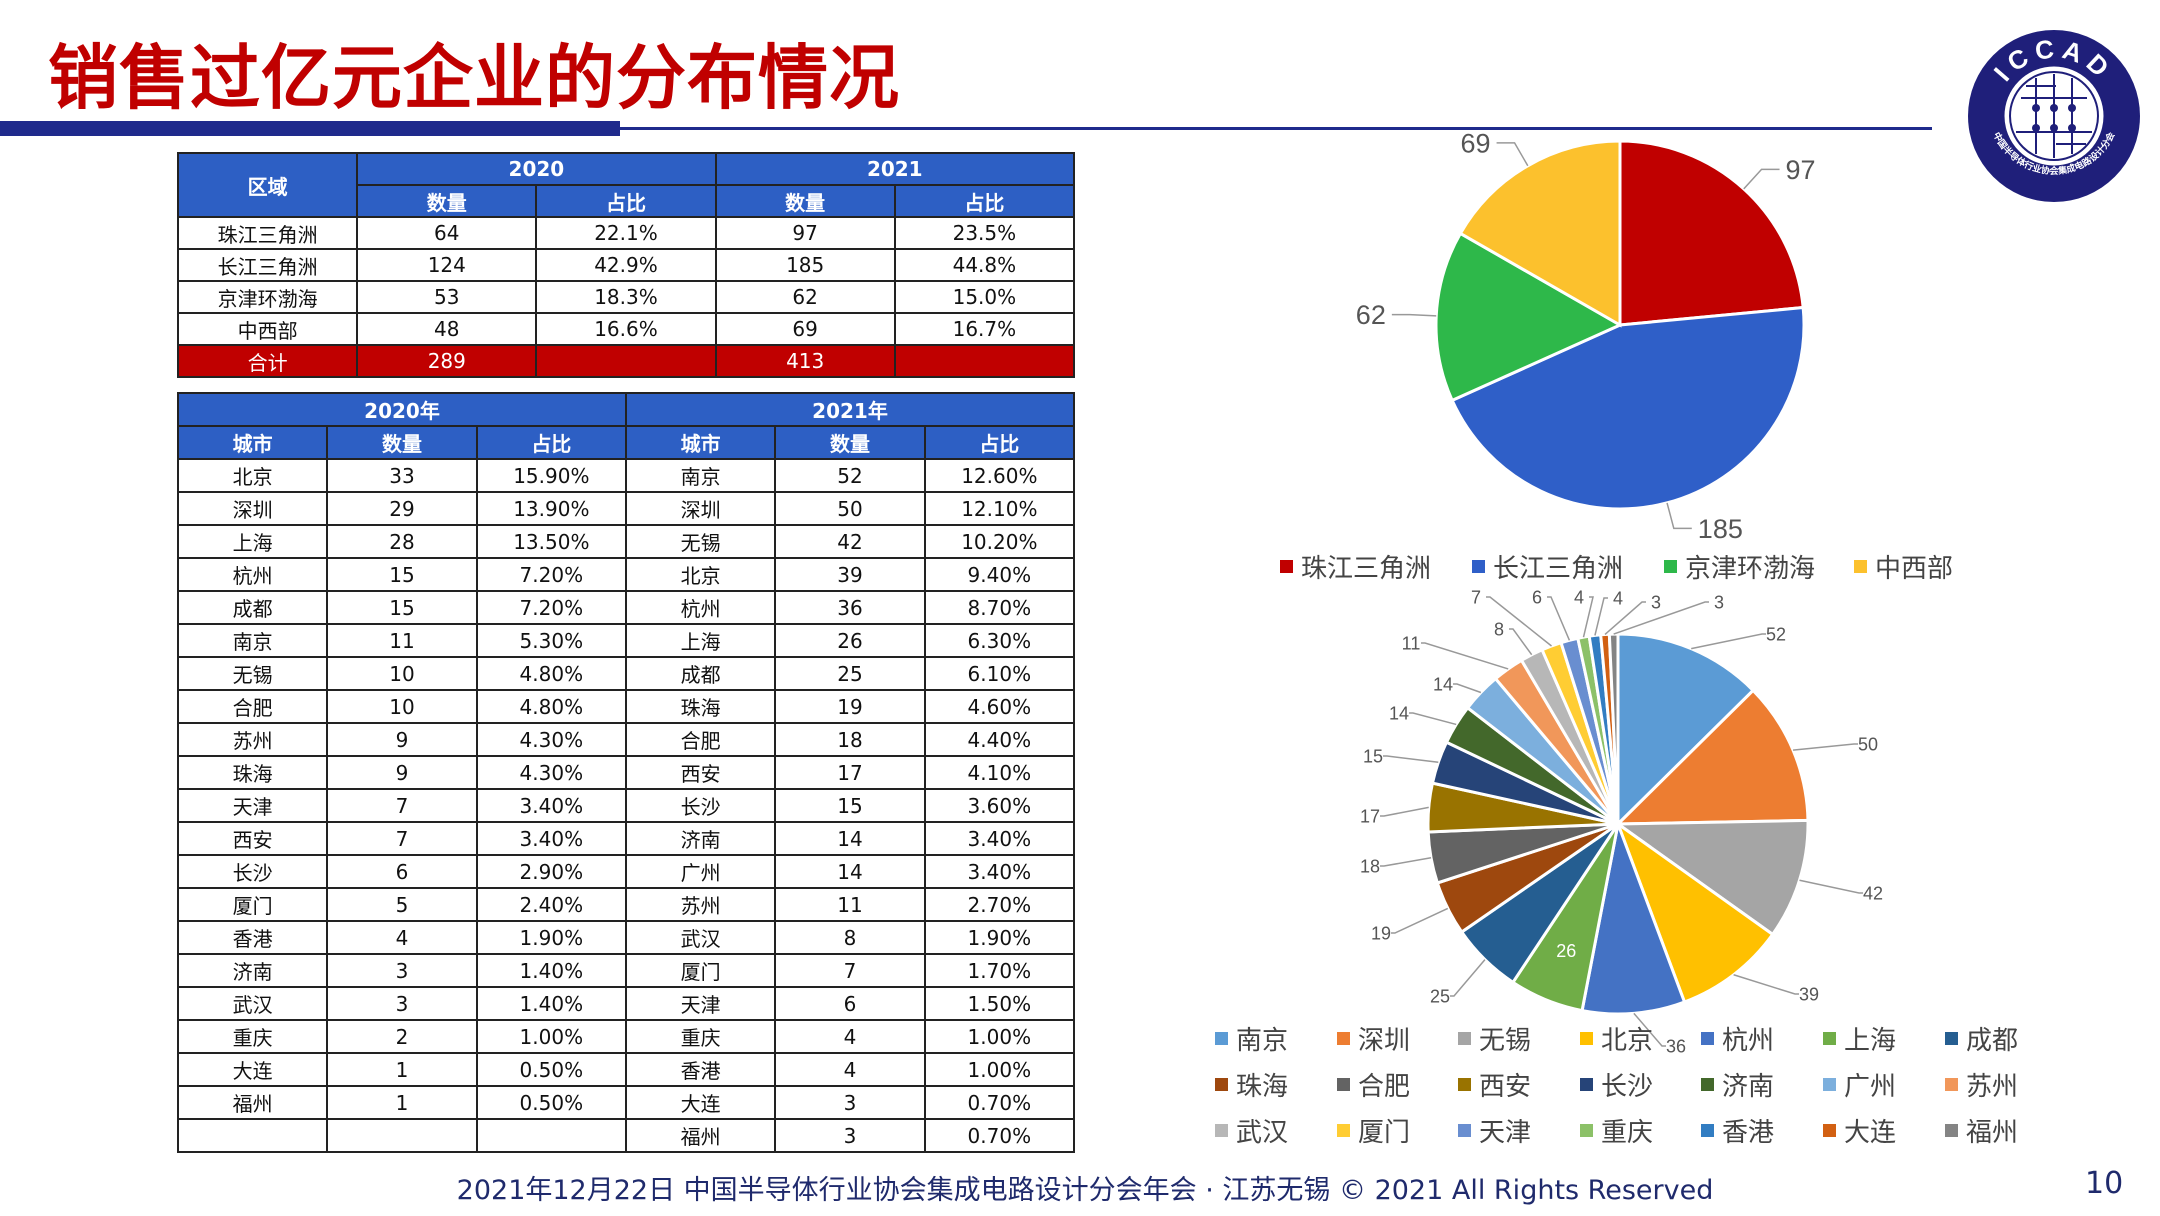  What do you see at coordinates (1801, 170) in the screenshot?
I see `data-label: 97` at bounding box center [1801, 170].